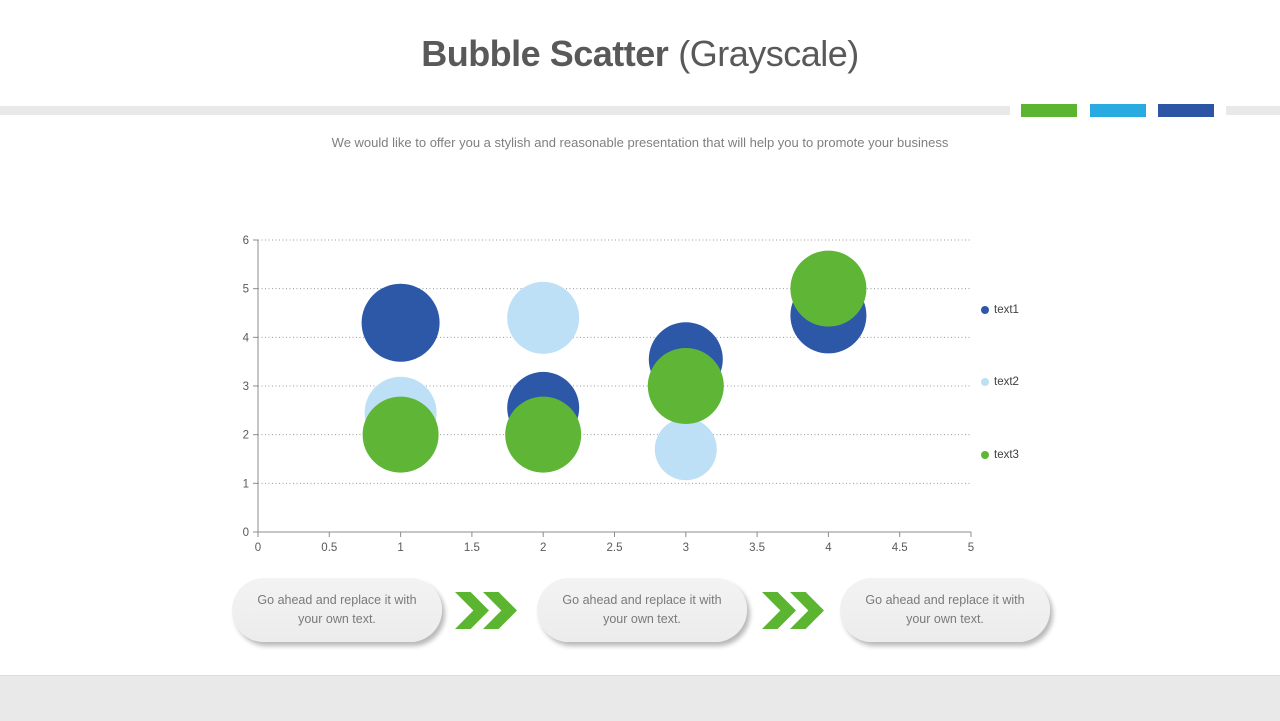  Describe the element at coordinates (768, 53) in the screenshot. I see `slide-title-suffix: (Grayscale)` at that location.